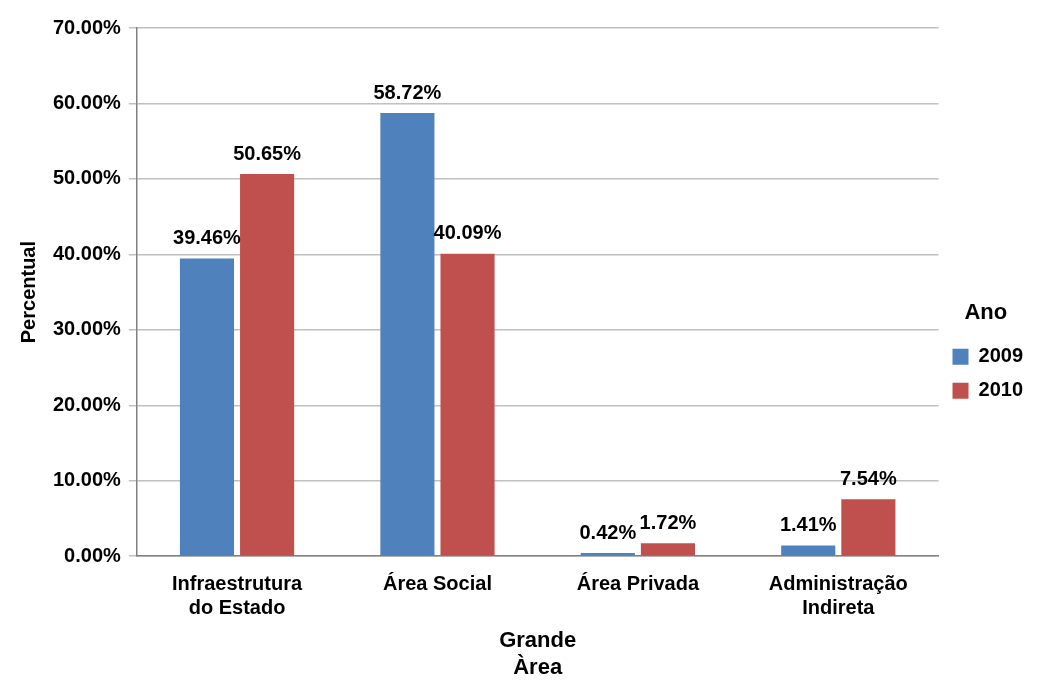 This screenshot has height=693, width=1051. Describe the element at coordinates (1001, 389) in the screenshot. I see `legend-label: 2010` at that location.